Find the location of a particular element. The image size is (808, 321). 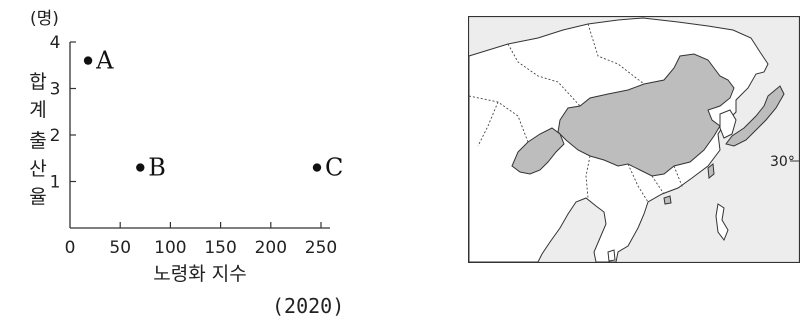

point-label-c: C is located at coordinates (334, 168).